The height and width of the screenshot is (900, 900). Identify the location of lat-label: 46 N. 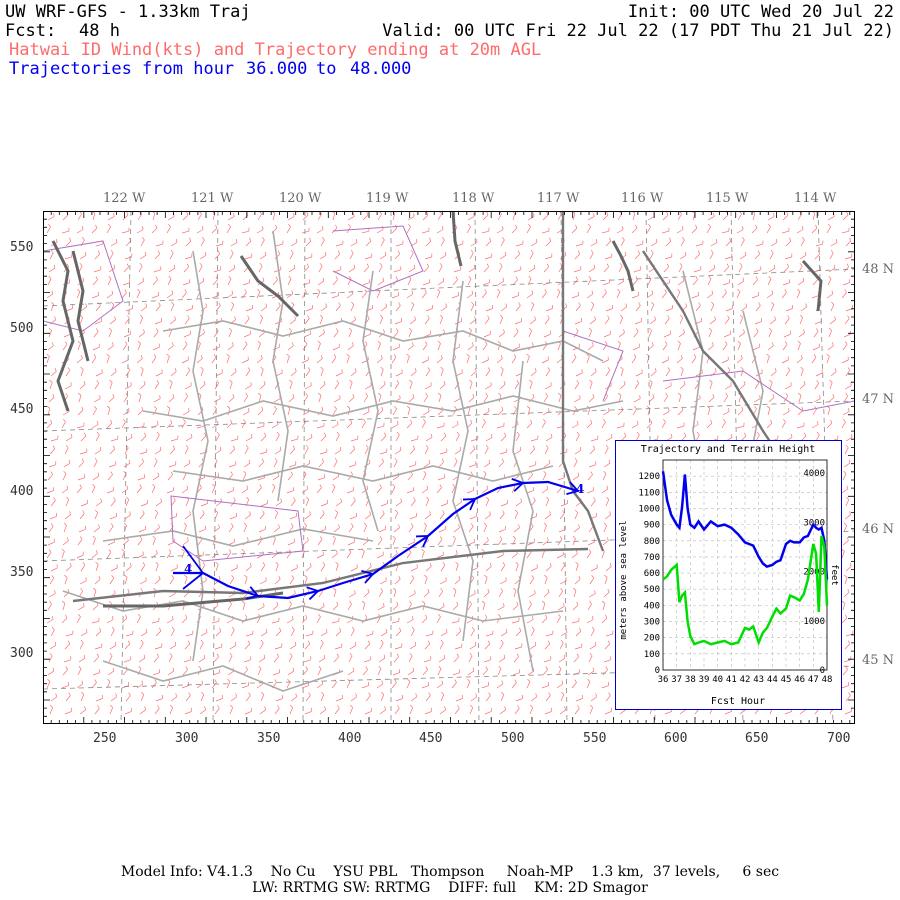
(878, 529).